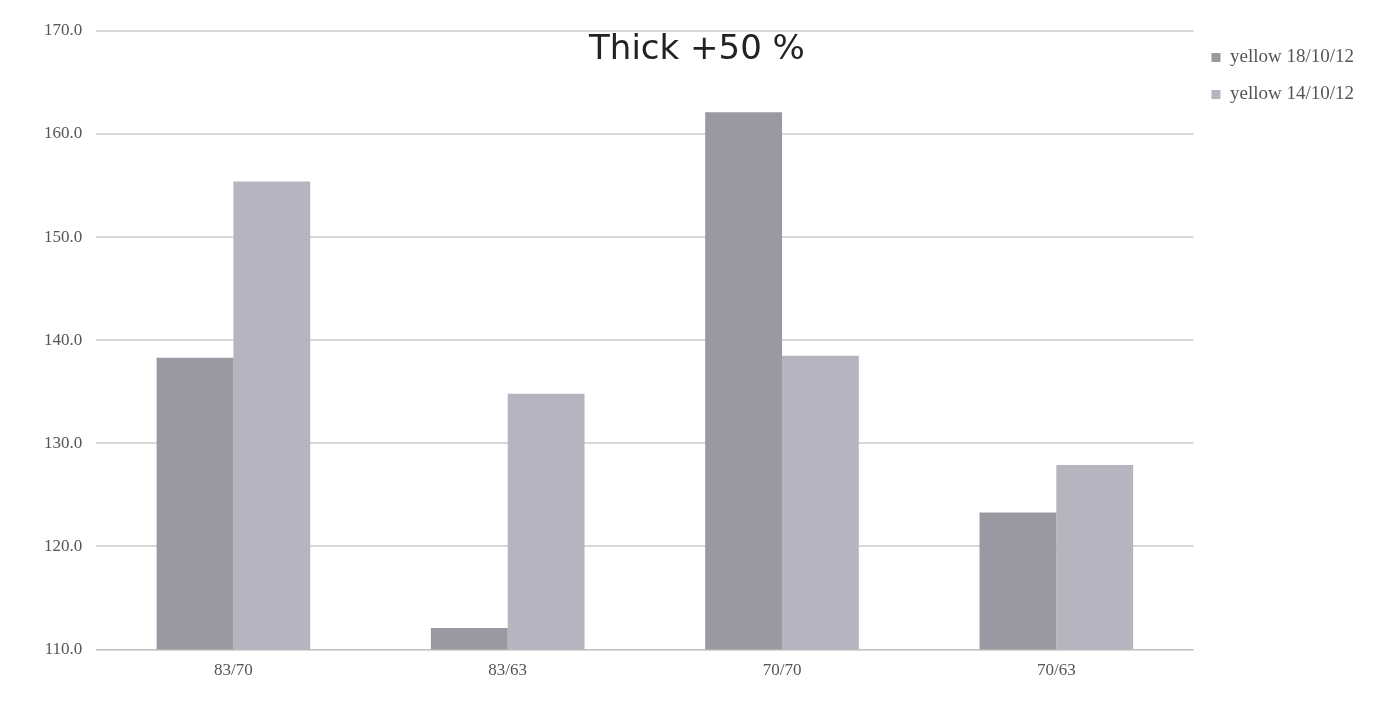  Describe the element at coordinates (782, 670) in the screenshot. I see `x-tick-label: 70/70` at that location.